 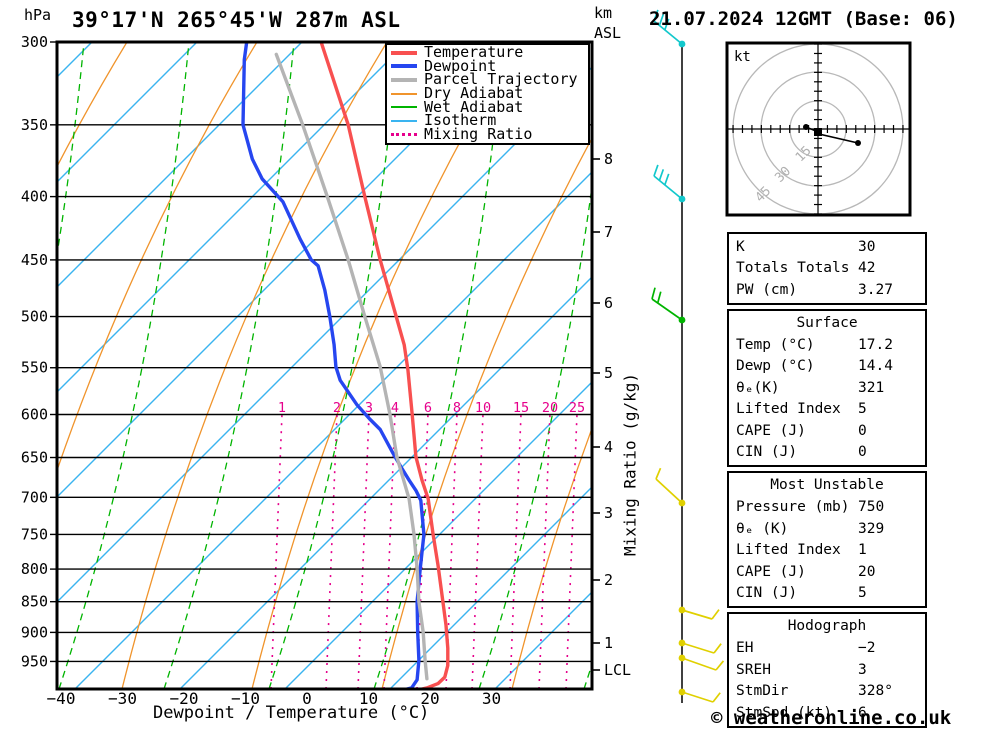 I want to click on table-row-value: 3, so click(x=862, y=669).